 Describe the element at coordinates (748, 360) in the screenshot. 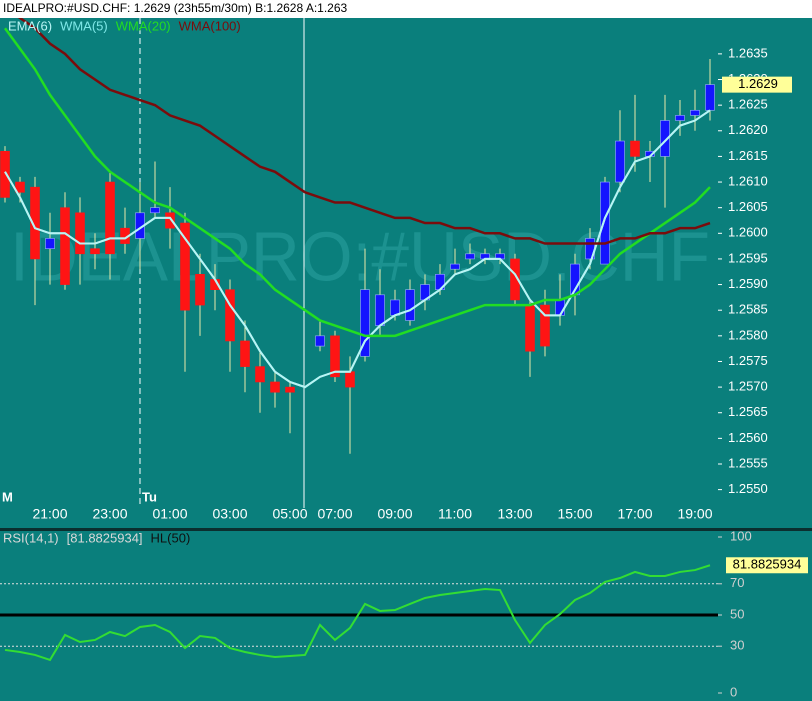

I see `y-tick-label: 1.2575` at that location.